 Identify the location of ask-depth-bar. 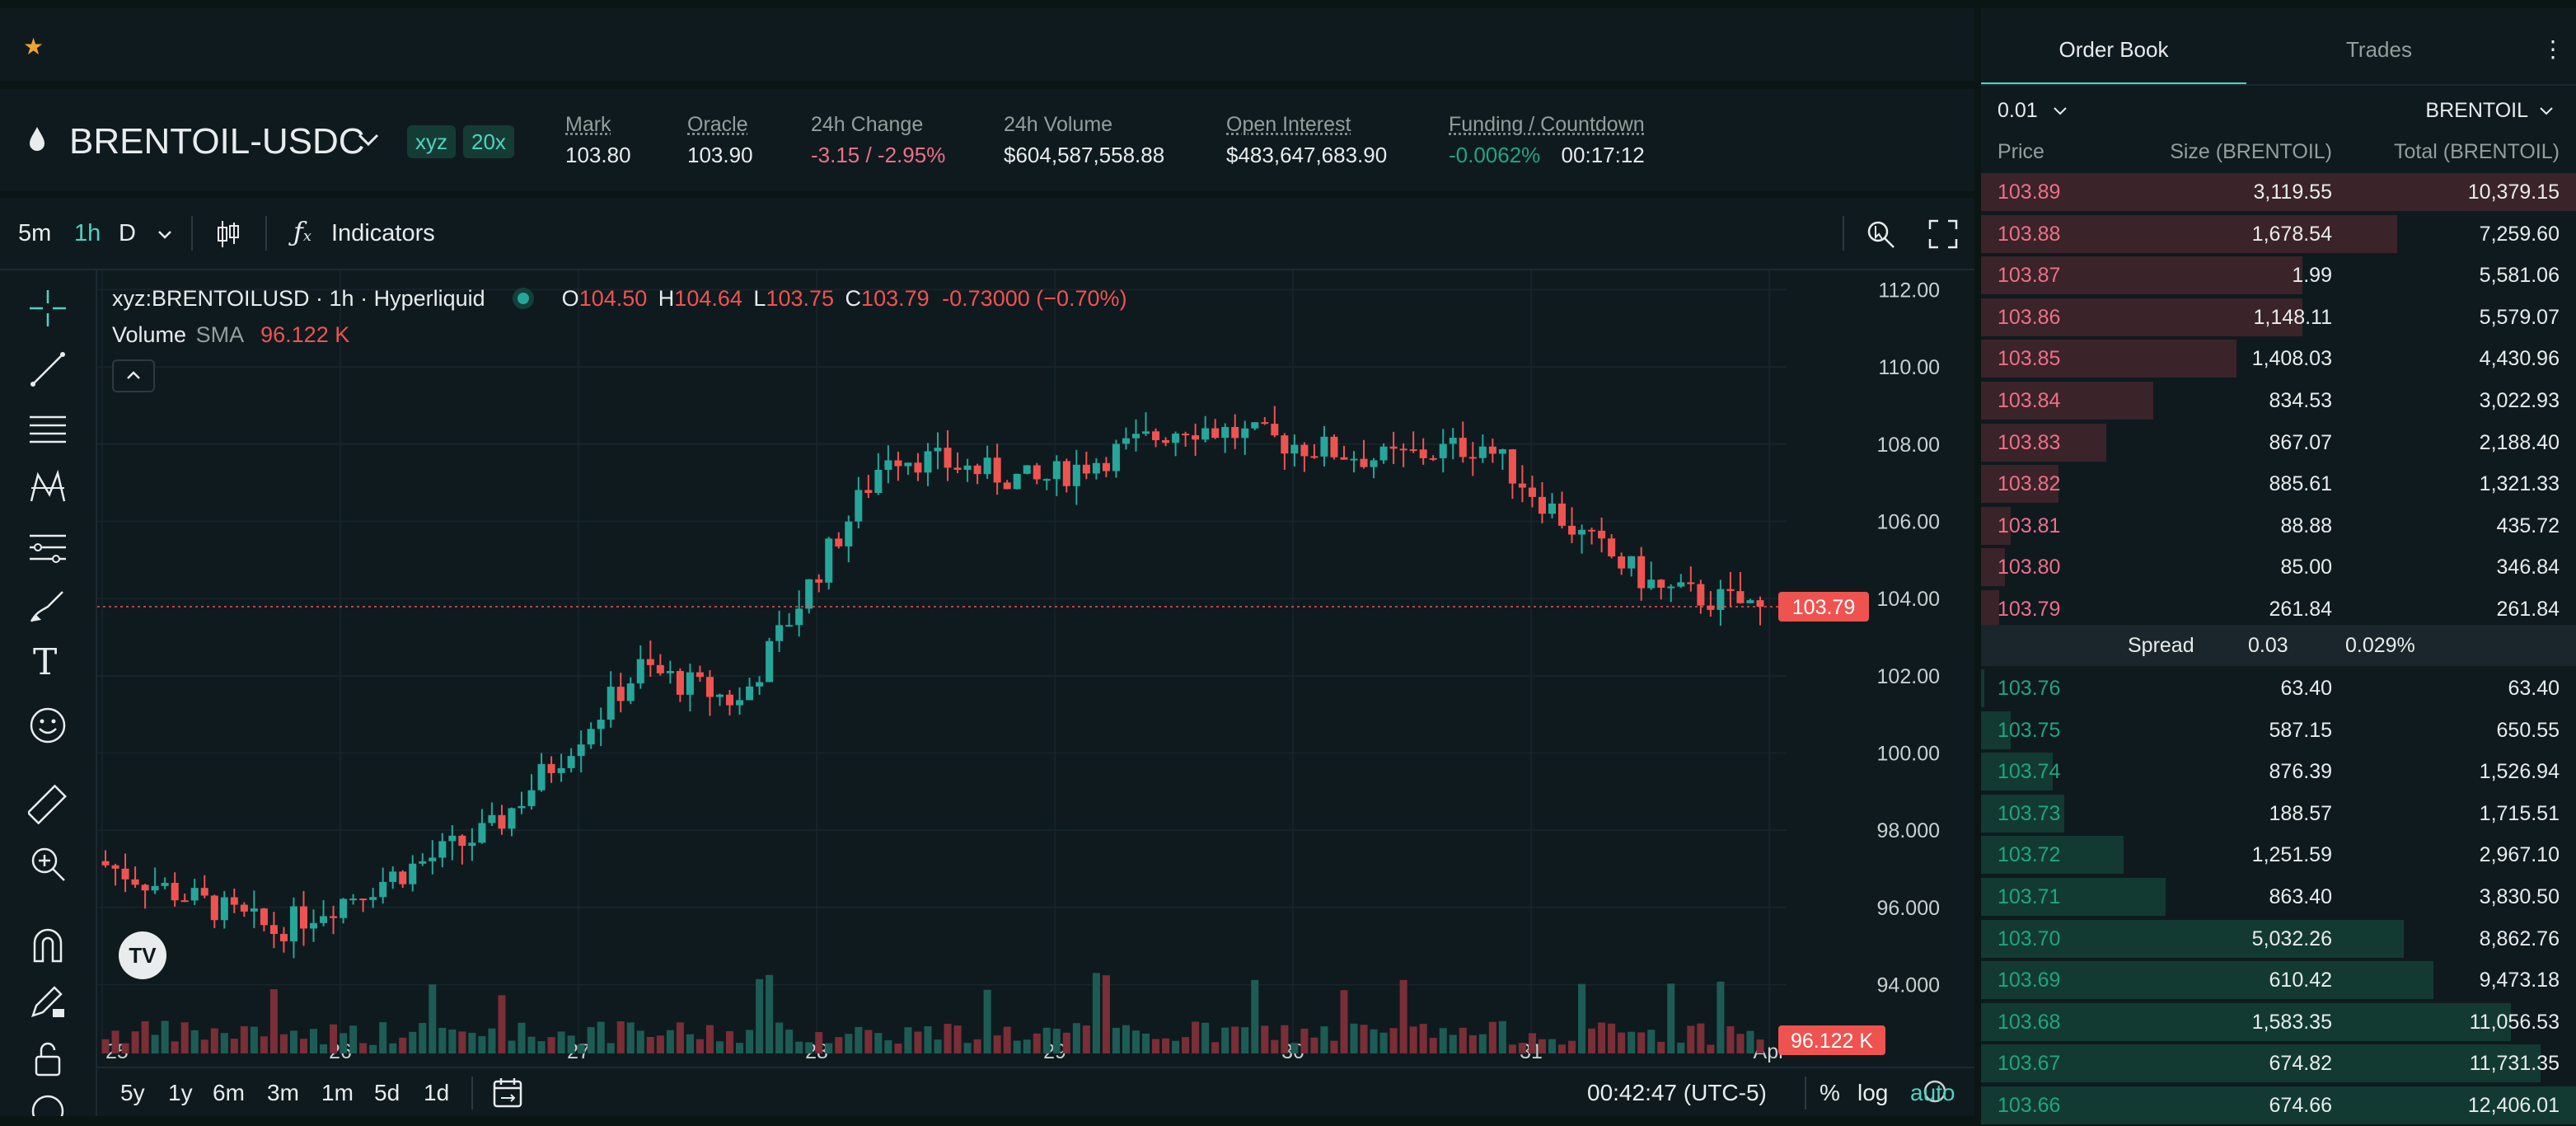
(2278, 192).